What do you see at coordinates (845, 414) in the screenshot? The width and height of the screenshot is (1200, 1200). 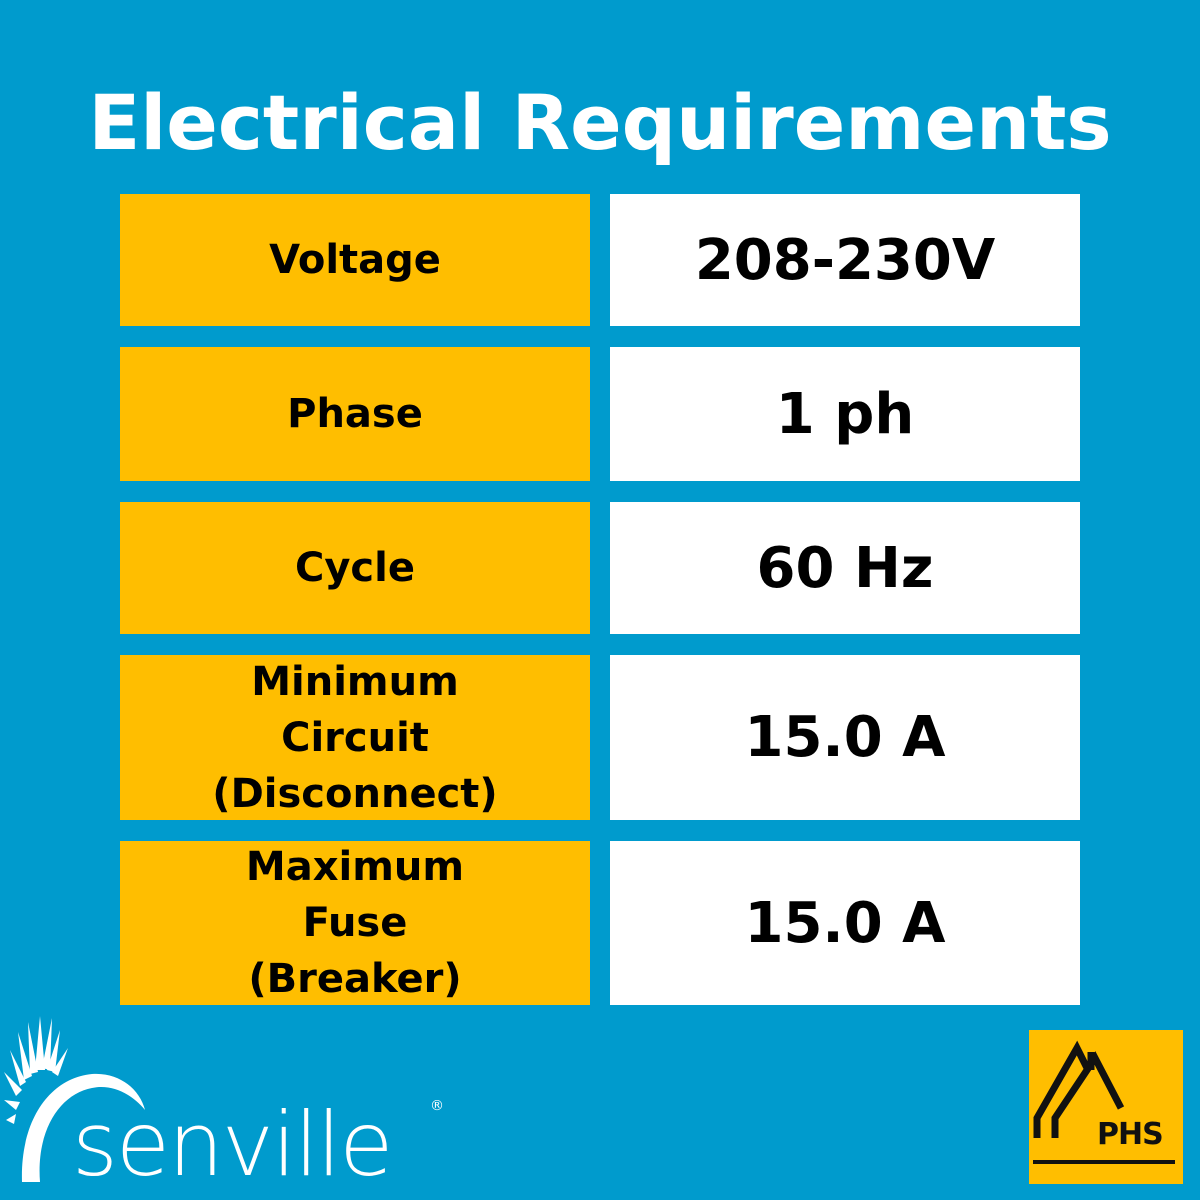 I see `value-phase: 1 ph` at bounding box center [845, 414].